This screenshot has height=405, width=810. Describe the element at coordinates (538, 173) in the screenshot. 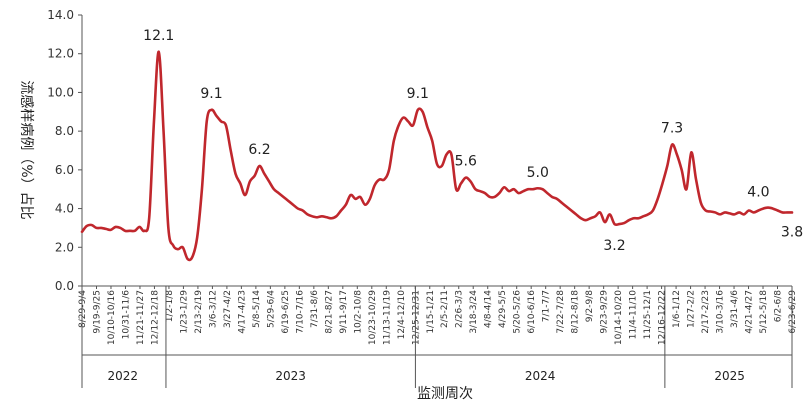

I see `peak-annotation: 5.0` at that location.